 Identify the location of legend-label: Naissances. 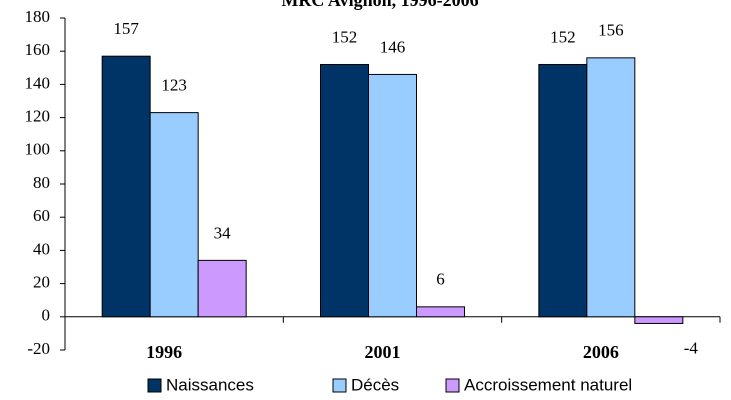
(210, 384).